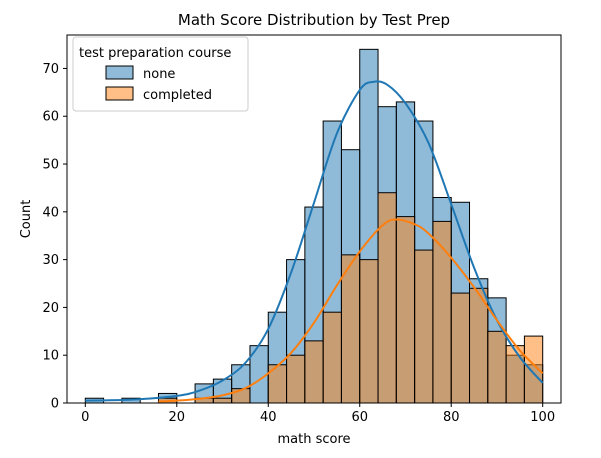  I want to click on y-tick-label: 70, so click(50, 69).